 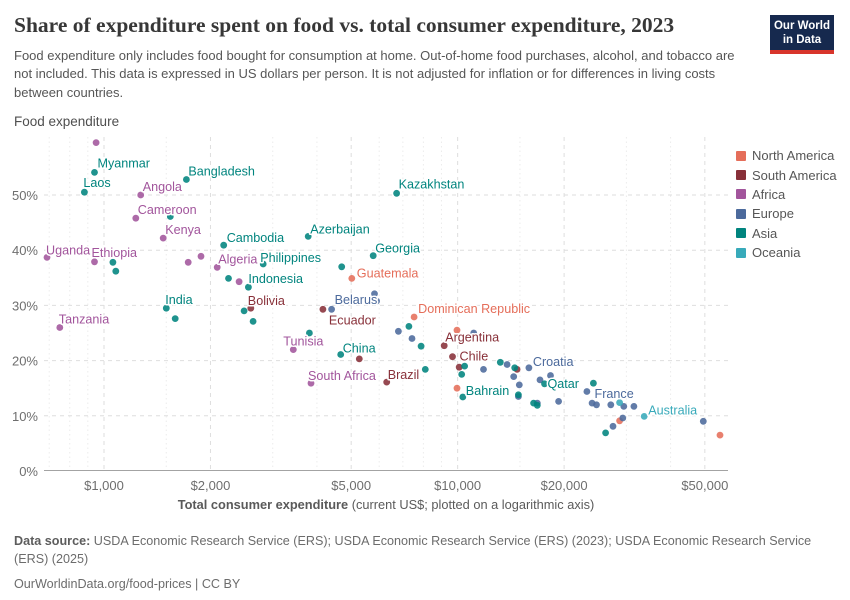 What do you see at coordinates (802, 35) in the screenshot?
I see `owid-logo: Our World in Data` at bounding box center [802, 35].